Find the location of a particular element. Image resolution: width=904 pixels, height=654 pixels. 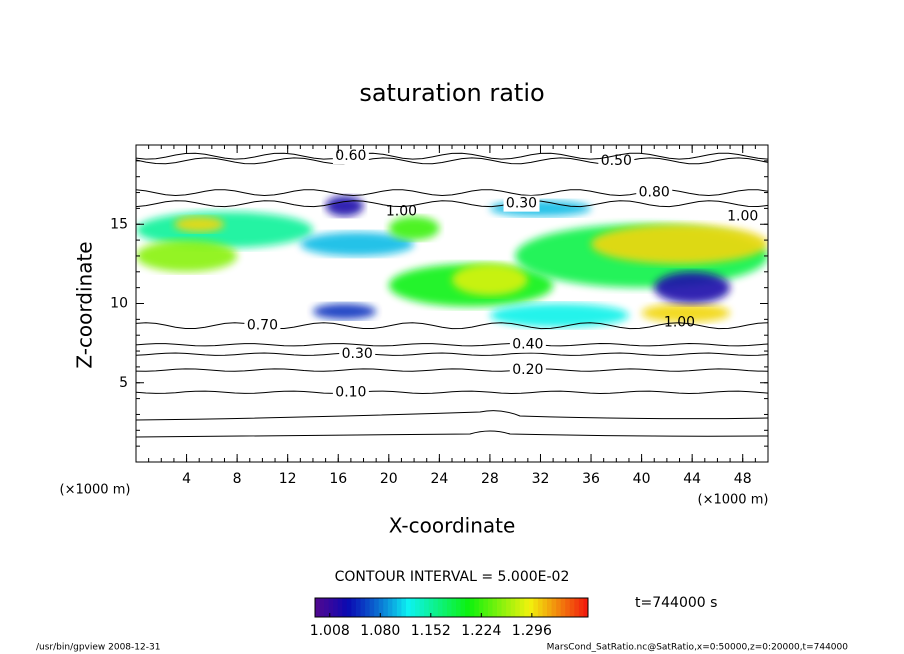

contour-label: 0.50 is located at coordinates (616, 161).